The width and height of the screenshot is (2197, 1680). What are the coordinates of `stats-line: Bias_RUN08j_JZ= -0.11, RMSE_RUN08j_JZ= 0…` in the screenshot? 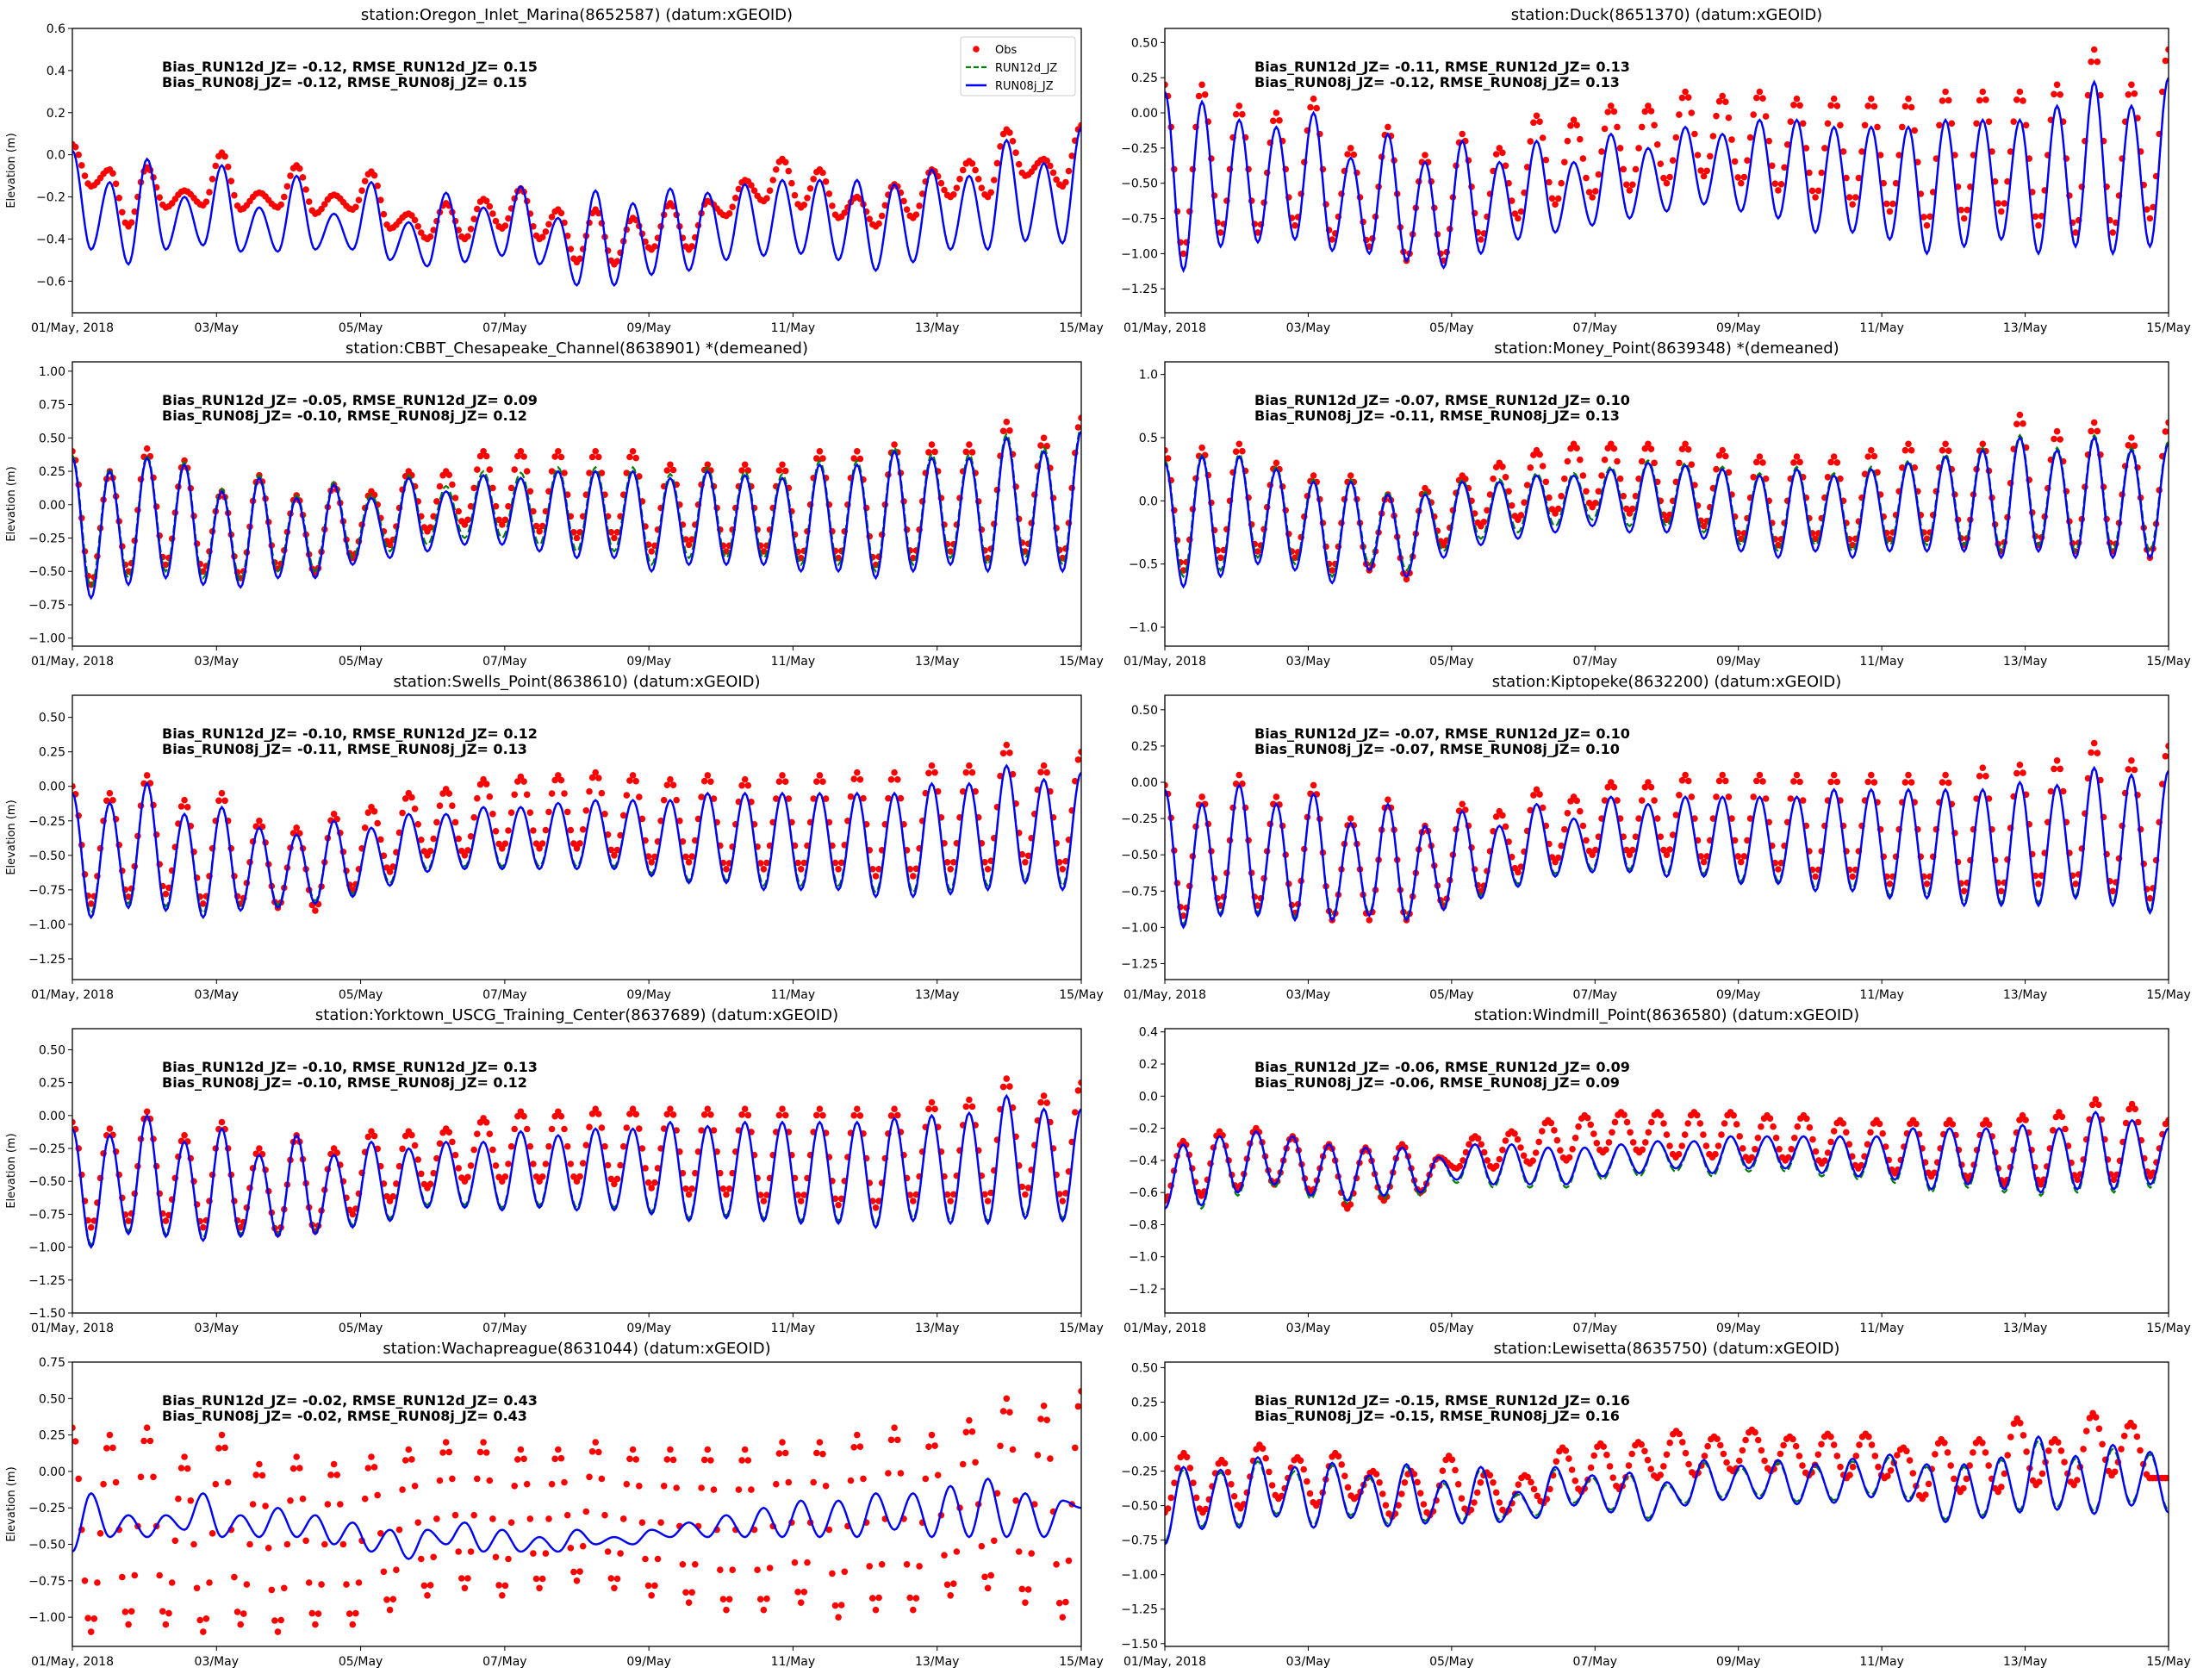 It's located at (345, 749).